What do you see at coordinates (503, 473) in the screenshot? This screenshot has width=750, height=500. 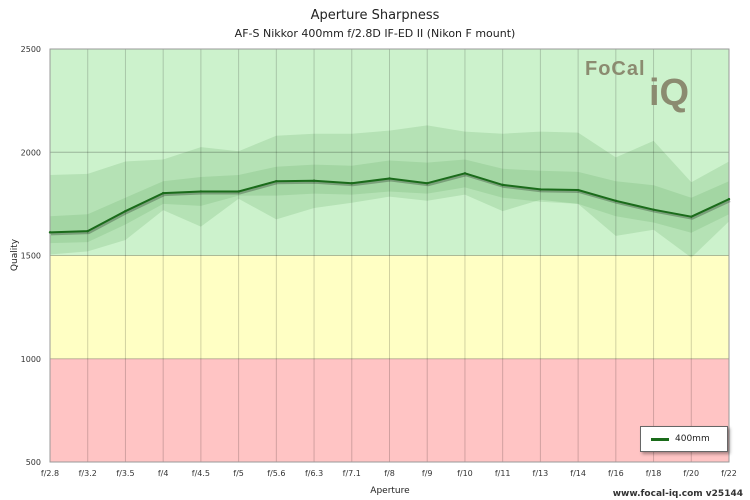 I see `x-tick-label: f/11` at bounding box center [503, 473].